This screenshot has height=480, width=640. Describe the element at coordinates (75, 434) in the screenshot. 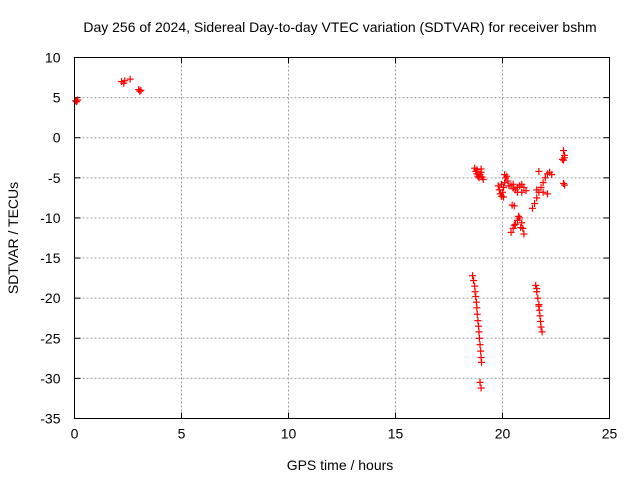

I see `x-tick-label: 0` at that location.